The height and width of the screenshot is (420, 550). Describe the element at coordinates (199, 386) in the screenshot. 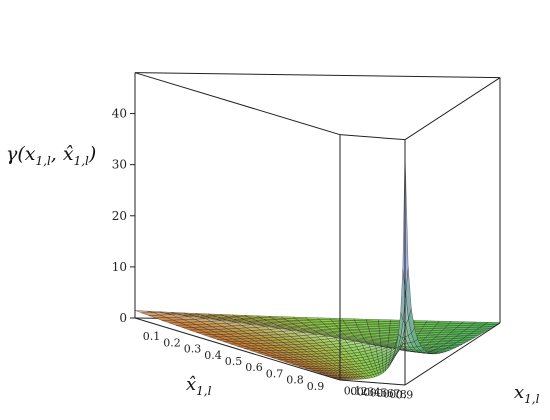

I see `y-axis-label: x̂1,l` at that location.